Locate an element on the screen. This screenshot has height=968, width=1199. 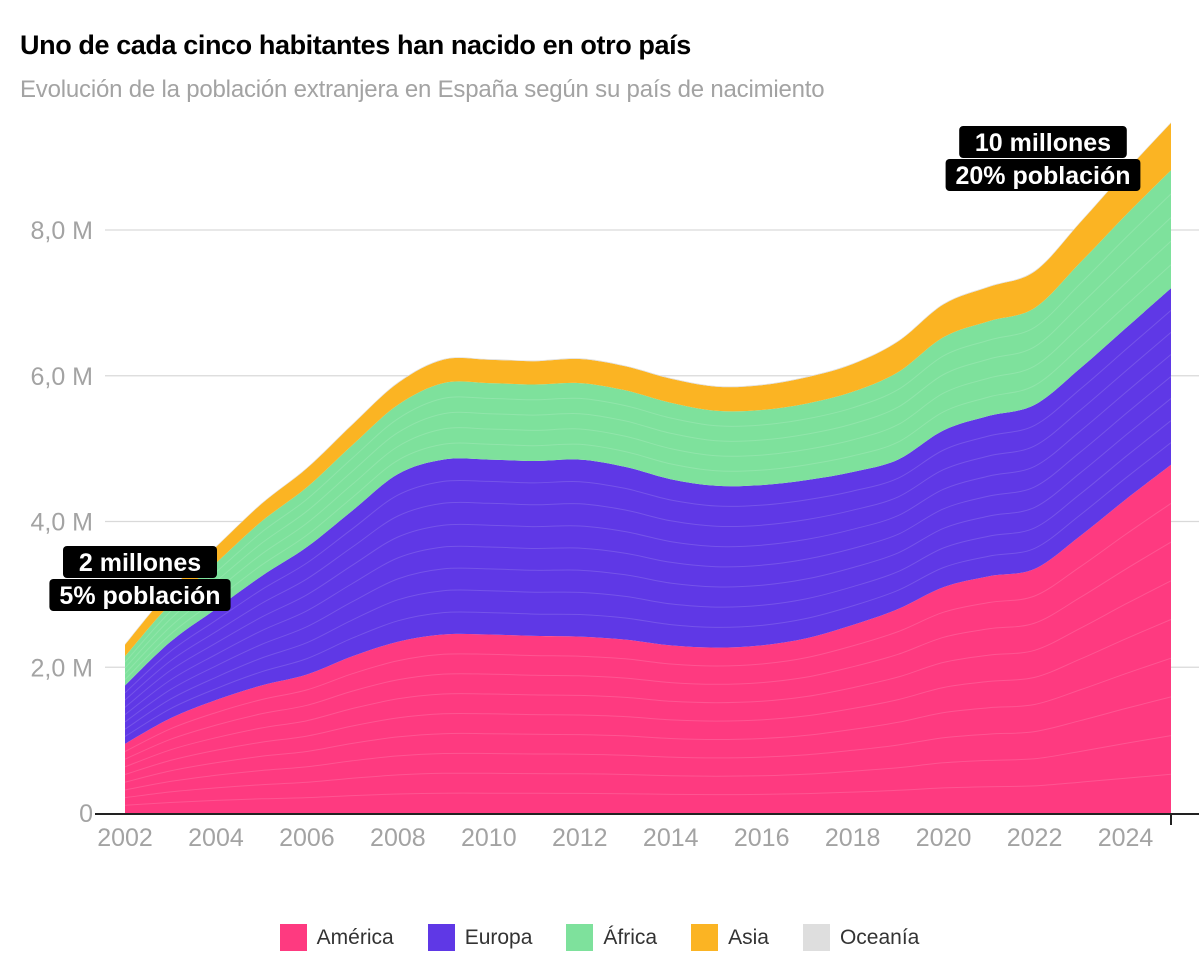
y-tick-label: 2,0 M is located at coordinates (61, 668).